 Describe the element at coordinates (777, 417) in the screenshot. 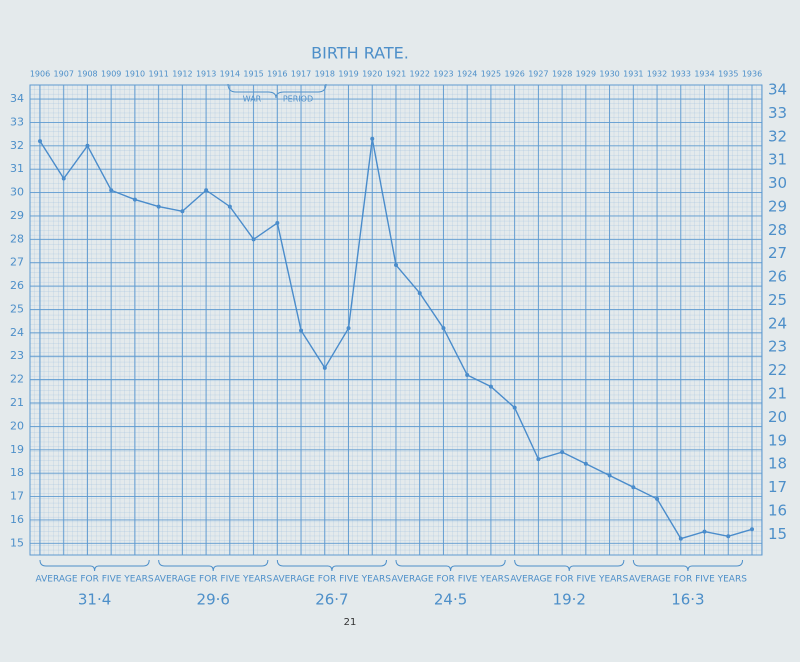

I see `y2-tick-label: 20` at that location.